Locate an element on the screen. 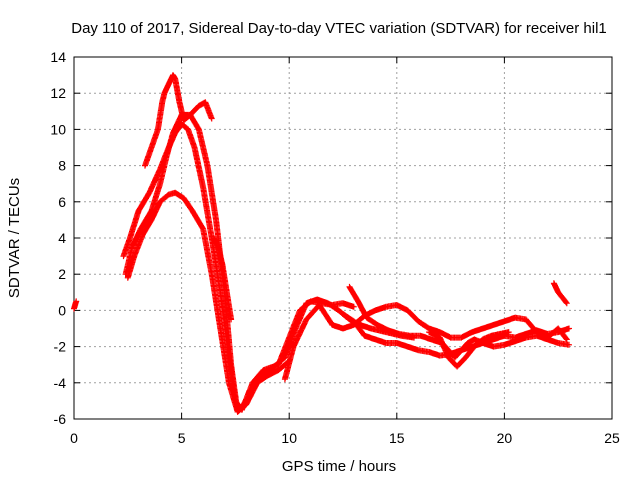 The width and height of the screenshot is (640, 480). y-tick-label: 4 is located at coordinates (62, 238).